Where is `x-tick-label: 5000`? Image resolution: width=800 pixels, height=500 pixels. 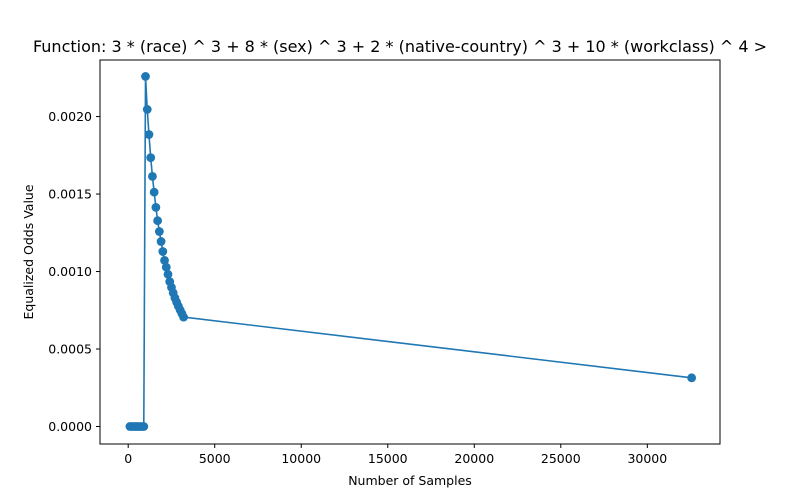
x-tick-label: 5000 is located at coordinates (215, 458).